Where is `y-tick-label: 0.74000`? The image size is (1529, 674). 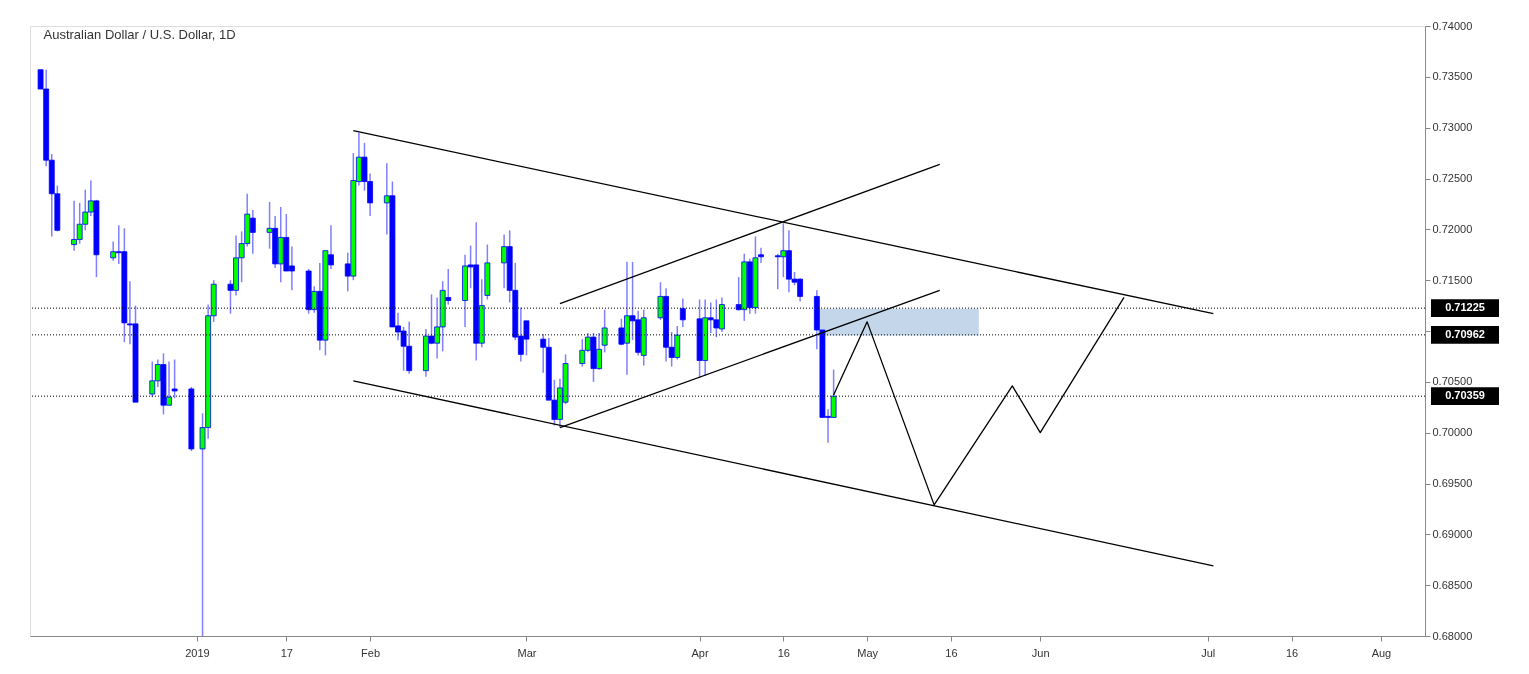
y-tick-label: 0.74000 is located at coordinates (1452, 25).